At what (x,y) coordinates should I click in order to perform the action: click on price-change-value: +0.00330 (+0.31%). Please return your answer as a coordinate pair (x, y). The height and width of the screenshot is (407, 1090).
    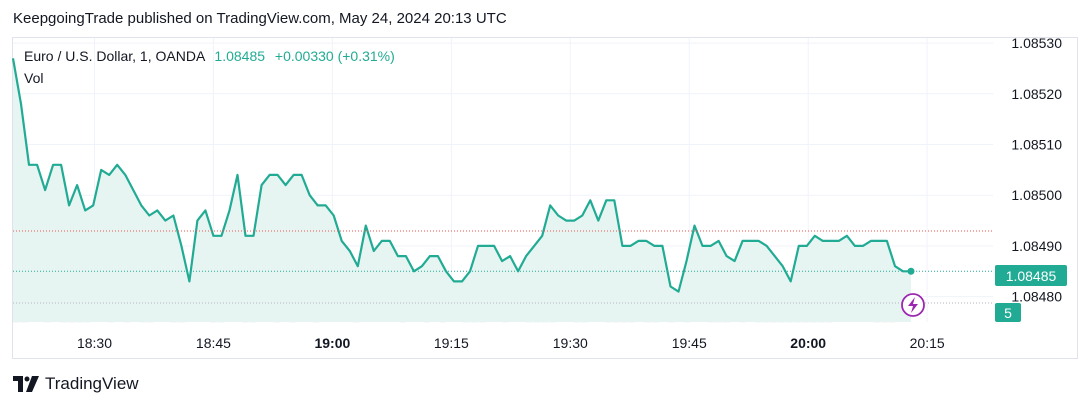
    Looking at the image, I should click on (334, 56).